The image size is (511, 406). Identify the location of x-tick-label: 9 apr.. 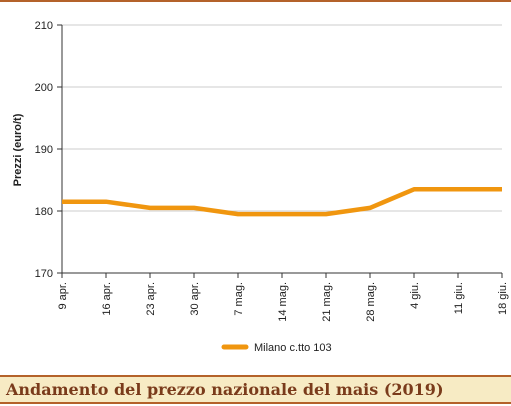
(63, 296).